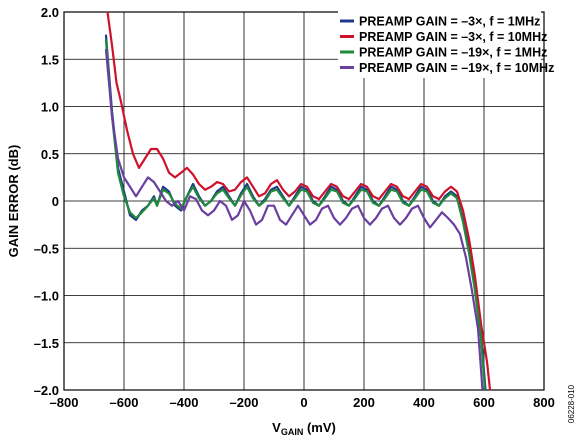 This screenshot has height=444, width=580. Describe the element at coordinates (484, 402) in the screenshot. I see `x-tick-label: 600` at that location.